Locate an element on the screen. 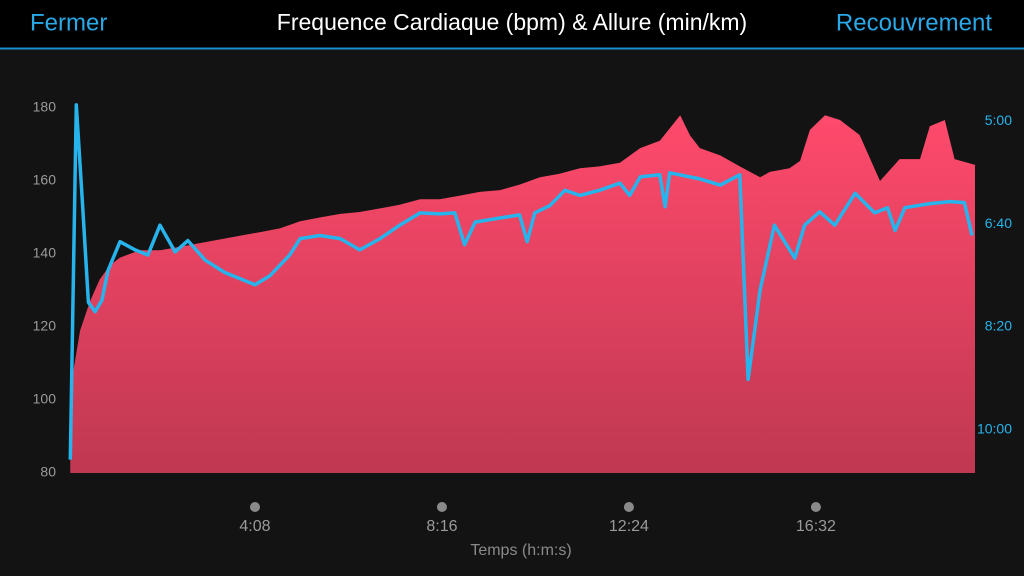  x-tick-label: 12:24 is located at coordinates (629, 526).